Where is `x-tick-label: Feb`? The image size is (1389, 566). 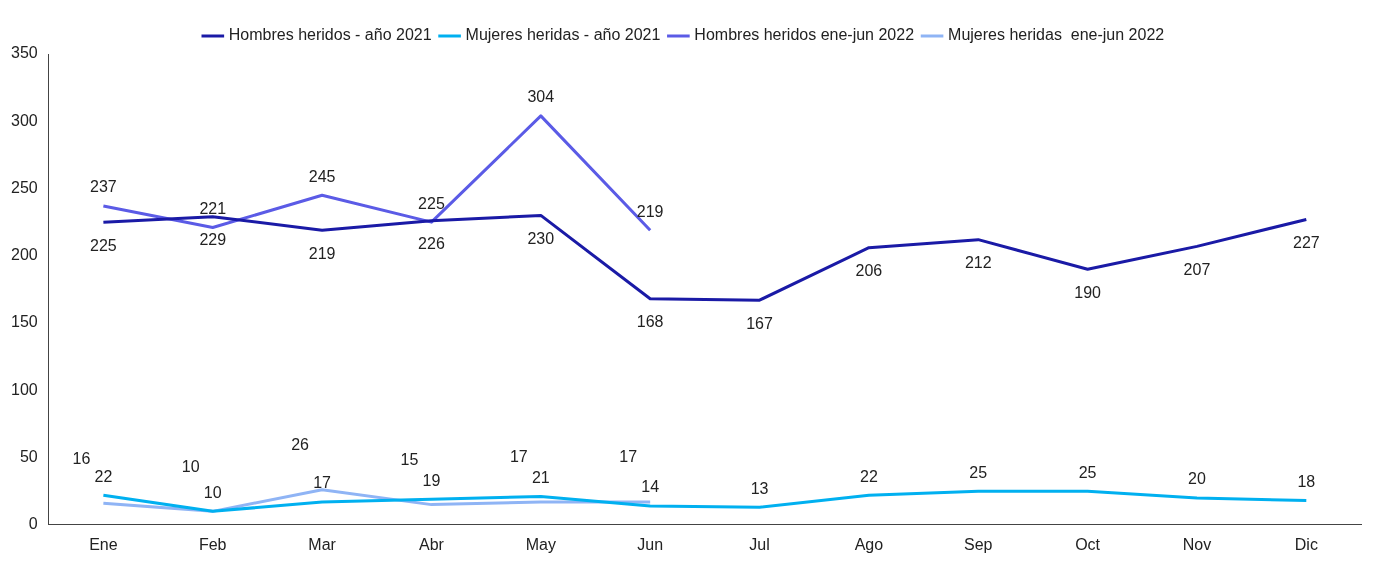
x-tick-label: Feb is located at coordinates (212, 544).